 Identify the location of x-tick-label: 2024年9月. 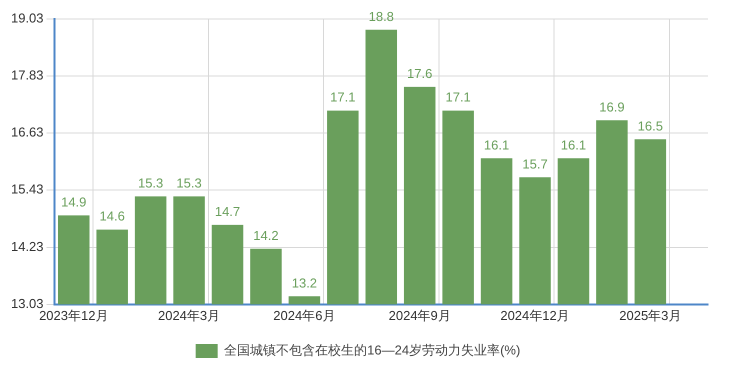
(419, 315).